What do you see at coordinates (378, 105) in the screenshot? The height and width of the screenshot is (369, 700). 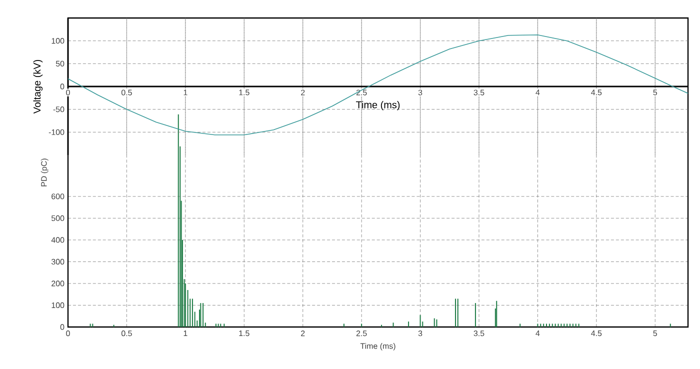 I see `x-axis-title: Time (ms)` at bounding box center [378, 105].